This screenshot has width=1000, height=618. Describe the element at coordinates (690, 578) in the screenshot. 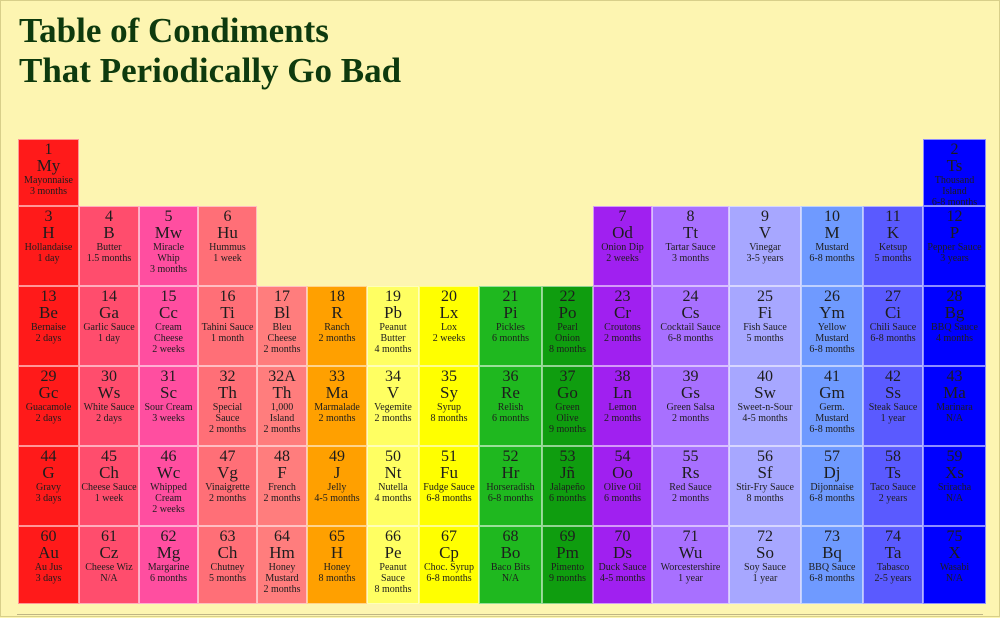

I see `element-shelf-life: 1 year` at that location.